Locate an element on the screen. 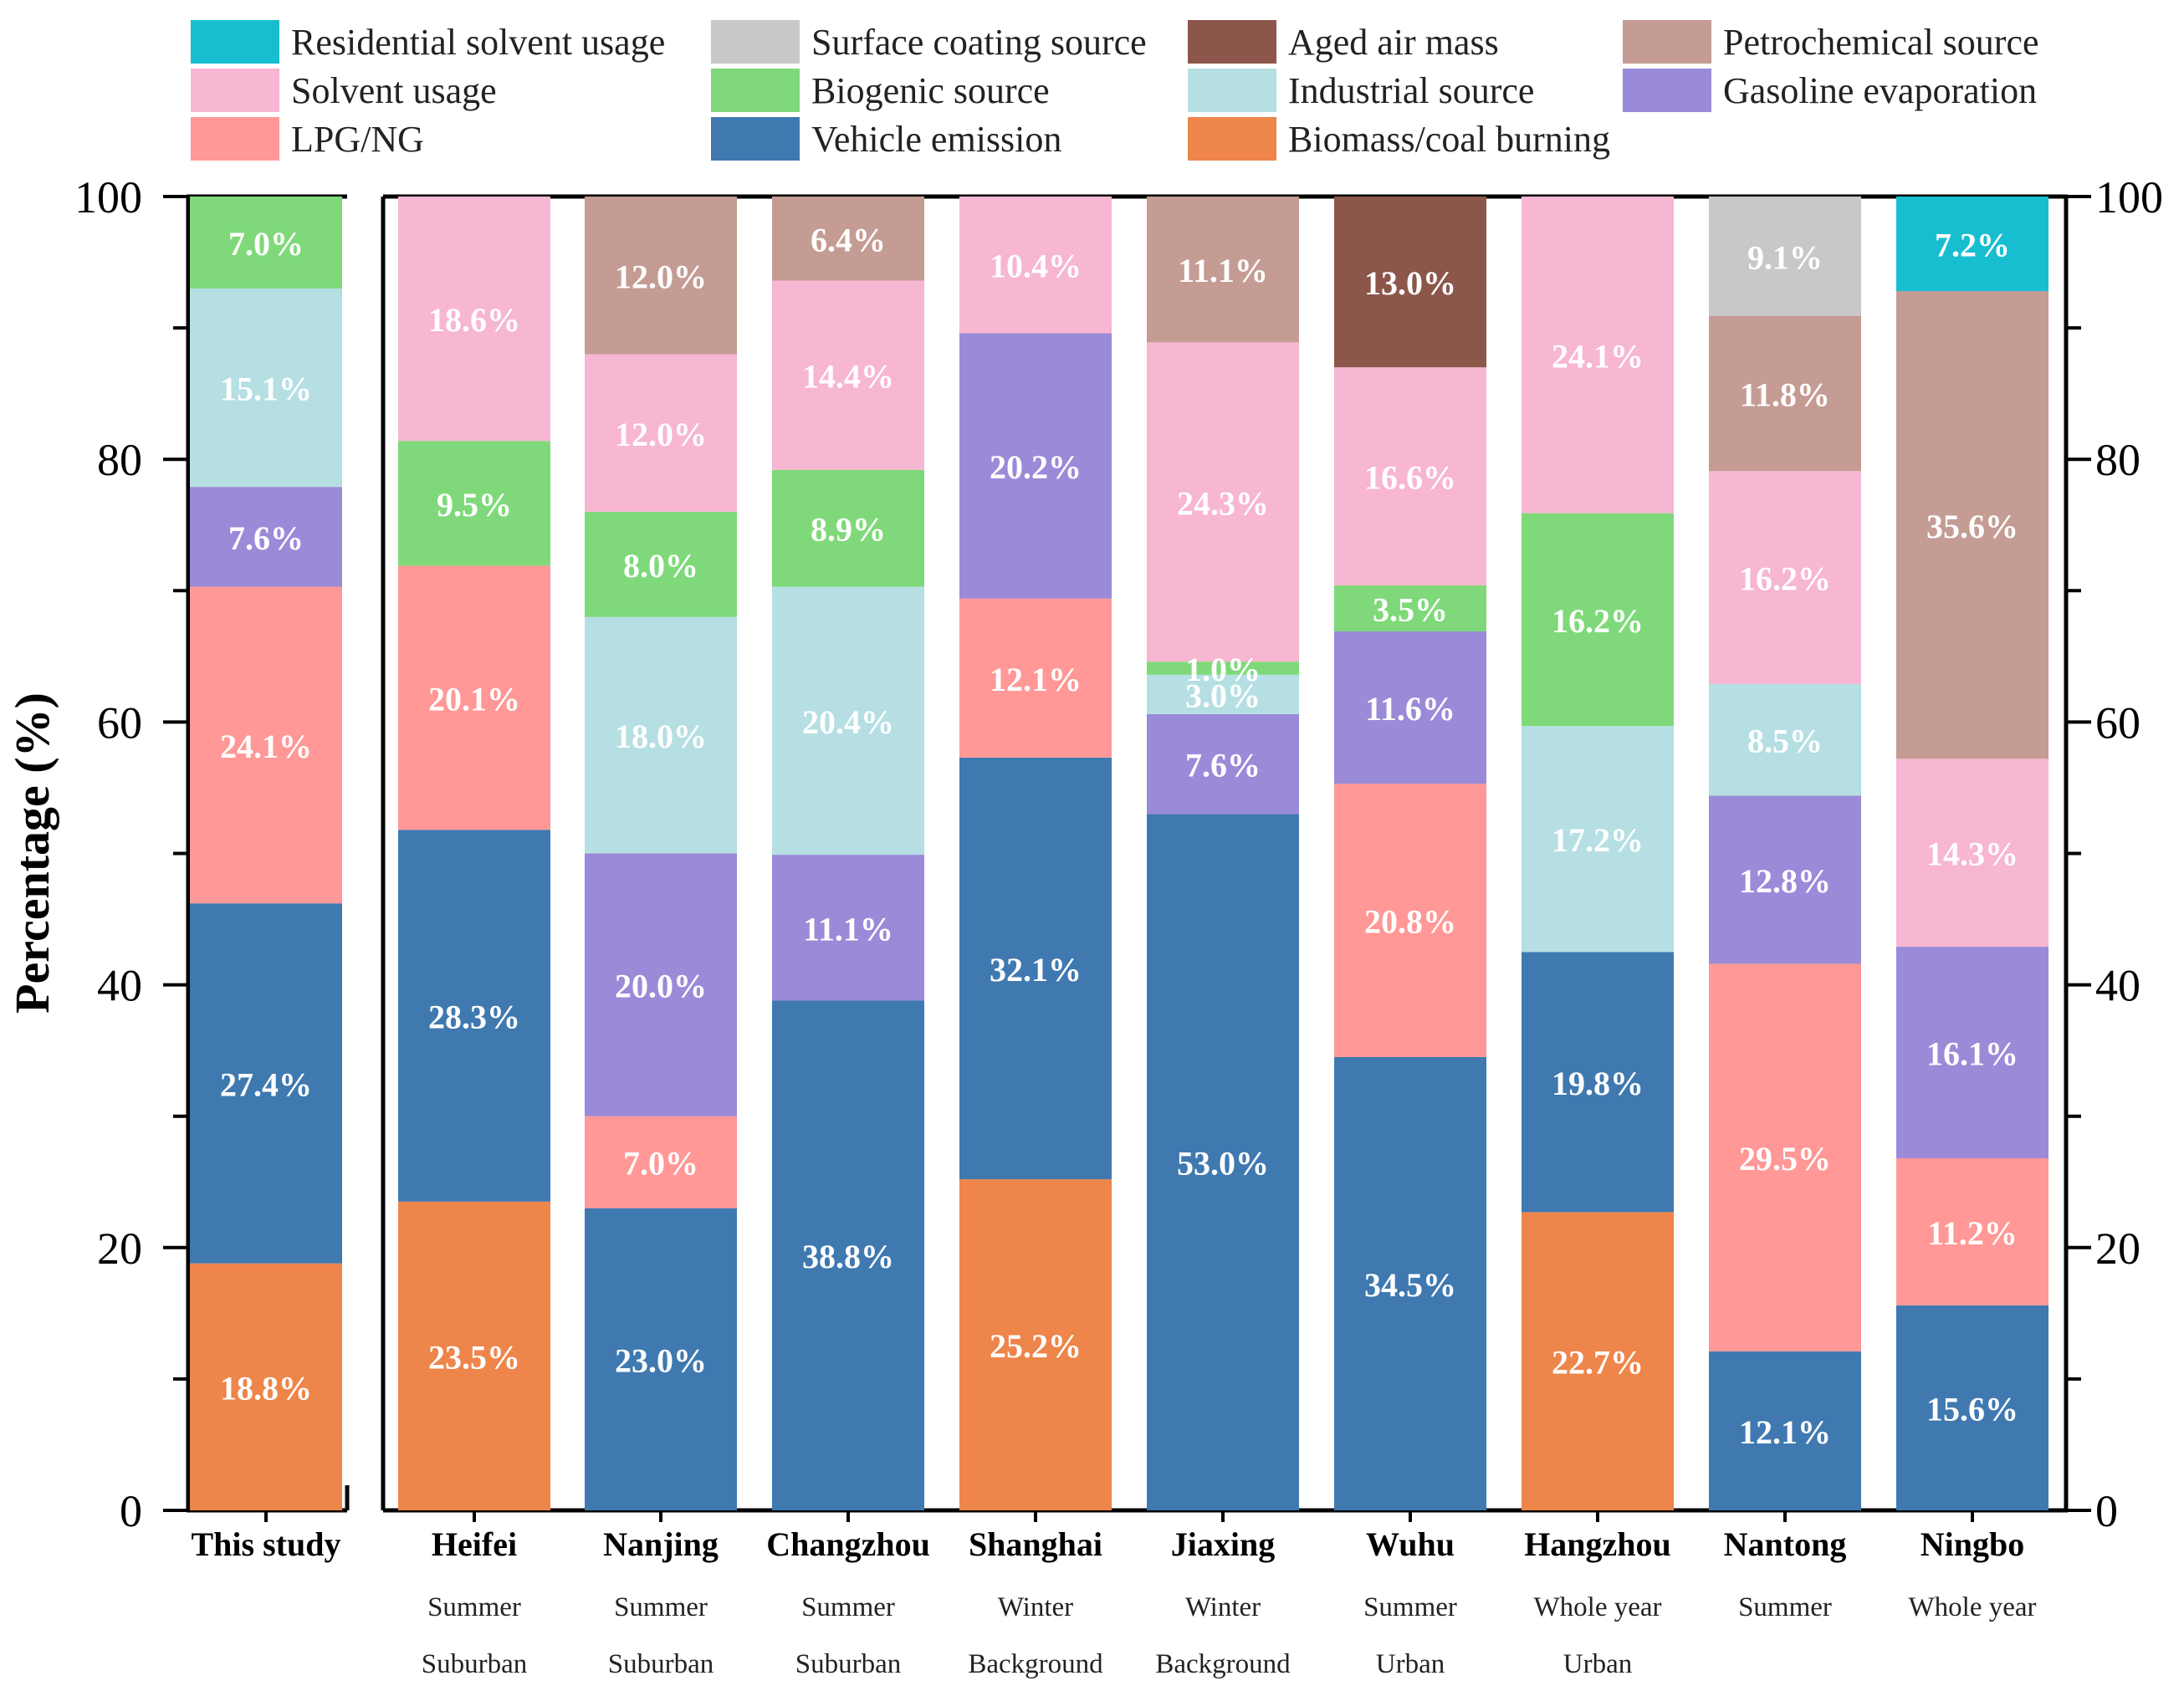 The width and height of the screenshot is (2184, 1691). bar-segment-hangzhou-biogenic-source is located at coordinates (1598, 620).